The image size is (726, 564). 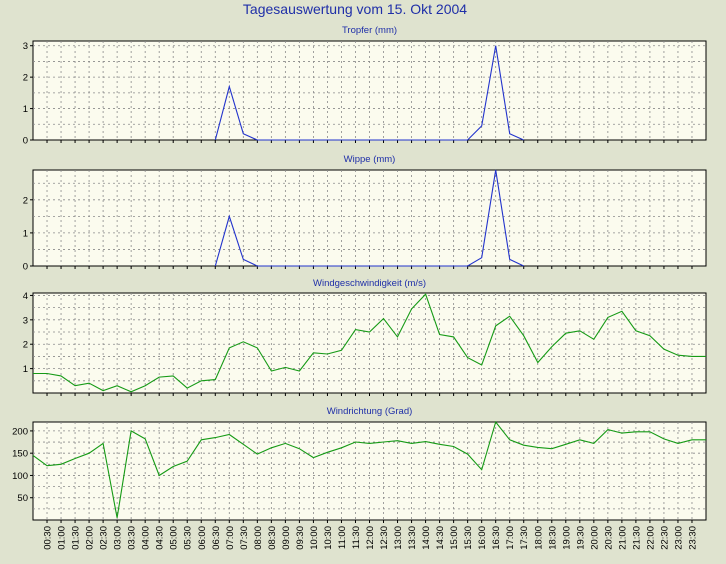 What do you see at coordinates (510, 538) in the screenshot?
I see `x-tick-label: 17:00` at bounding box center [510, 538].